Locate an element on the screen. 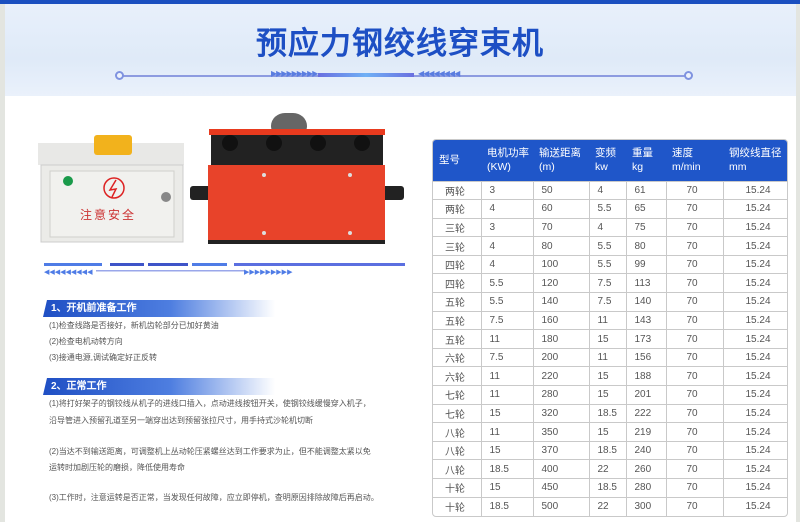  top-bar is located at coordinates (400, 2).